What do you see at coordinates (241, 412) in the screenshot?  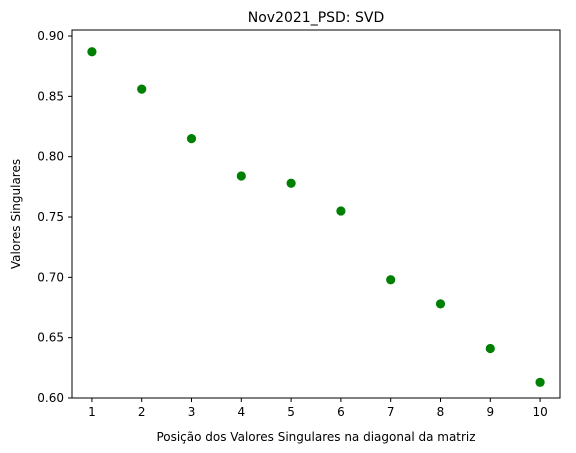 I see `x-tick-label: 4` at bounding box center [241, 412].